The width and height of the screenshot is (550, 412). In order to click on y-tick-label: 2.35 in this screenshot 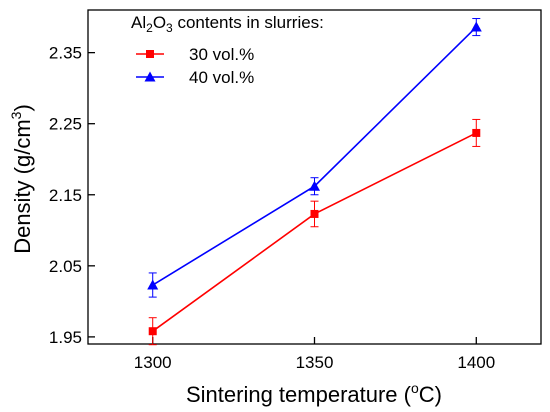, I will do `click(65, 53)`.